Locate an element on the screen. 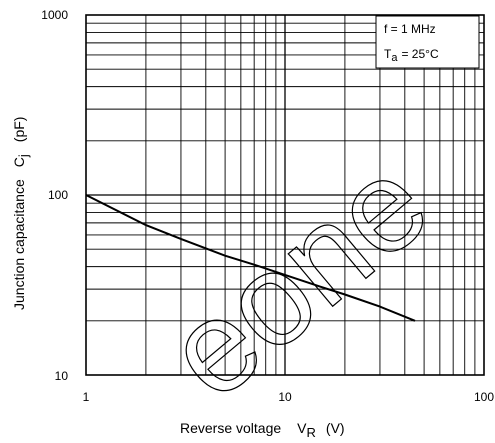  x-axis-subscript: R is located at coordinates (311, 432).